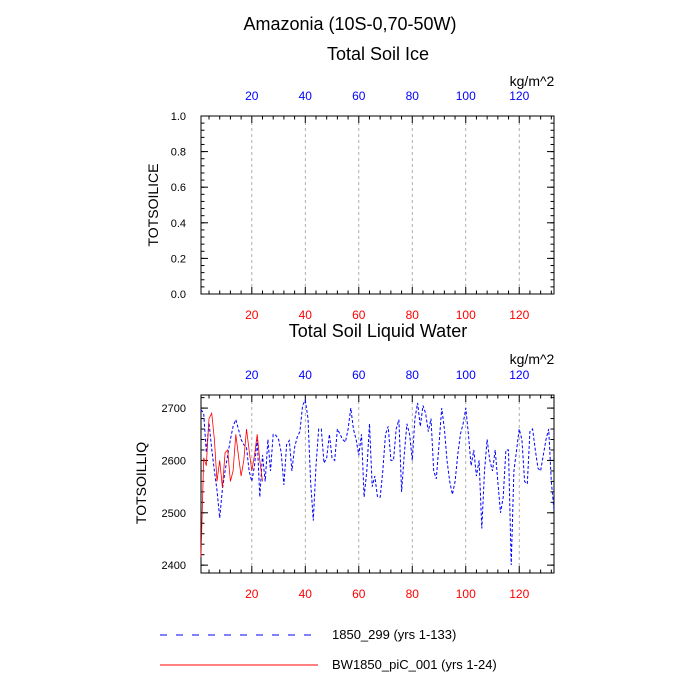  Describe the element at coordinates (378, 54) in the screenshot. I see `panel-title: Total Soil Ice` at that location.